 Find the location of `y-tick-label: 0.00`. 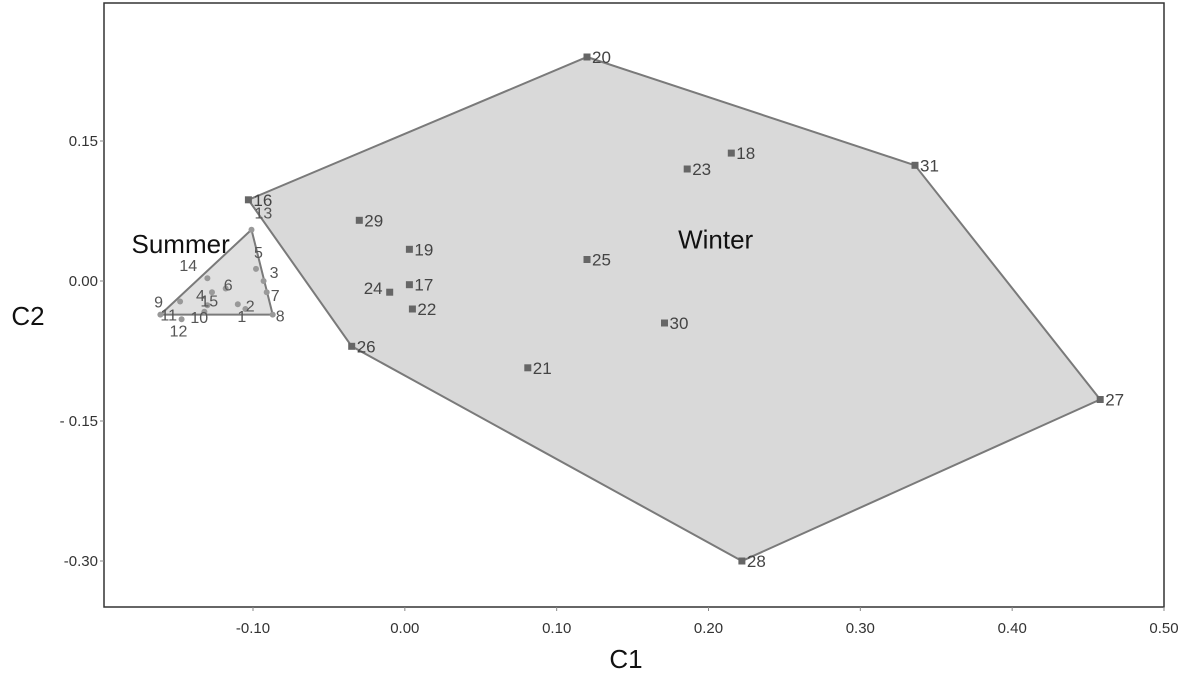

y-tick-label: 0.00 is located at coordinates (83, 281).